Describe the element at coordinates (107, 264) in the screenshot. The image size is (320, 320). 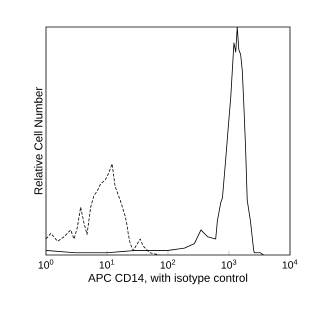
I see `x-tick-label: 10$^{1}$` at that location.